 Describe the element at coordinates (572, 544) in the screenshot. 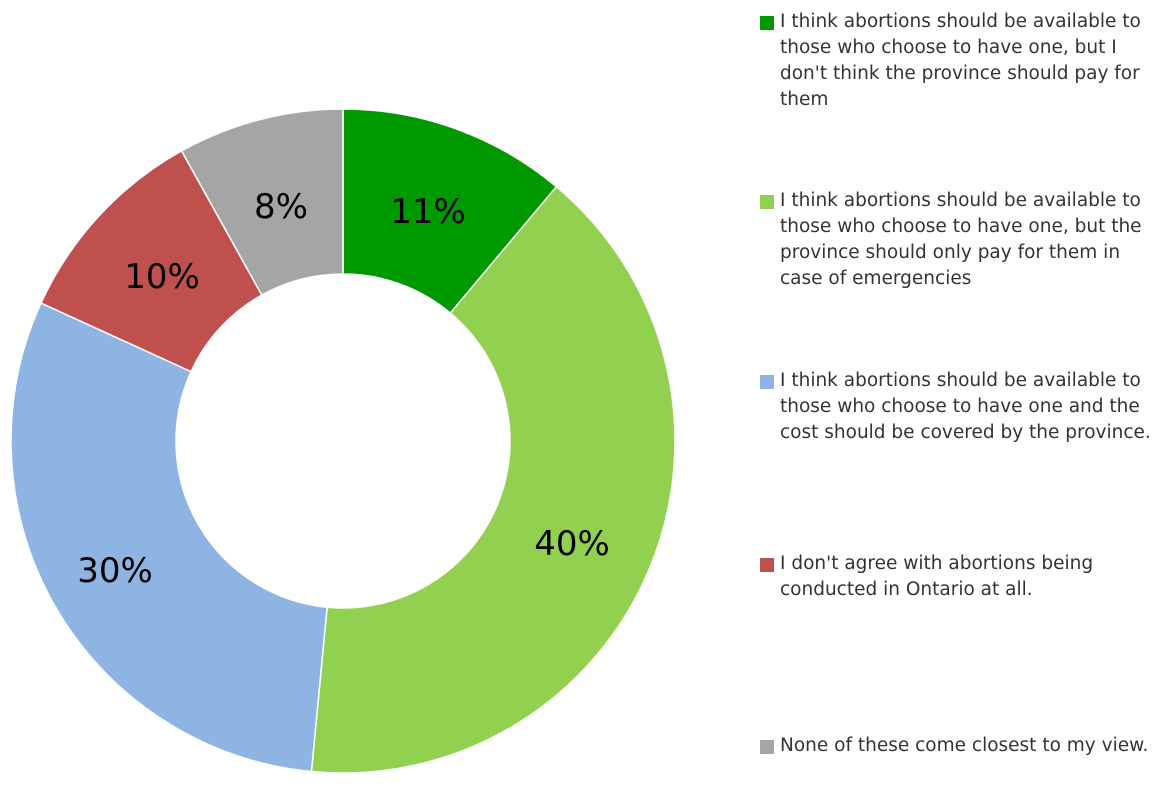

I see `slice-value-label-2: 40%` at that location.